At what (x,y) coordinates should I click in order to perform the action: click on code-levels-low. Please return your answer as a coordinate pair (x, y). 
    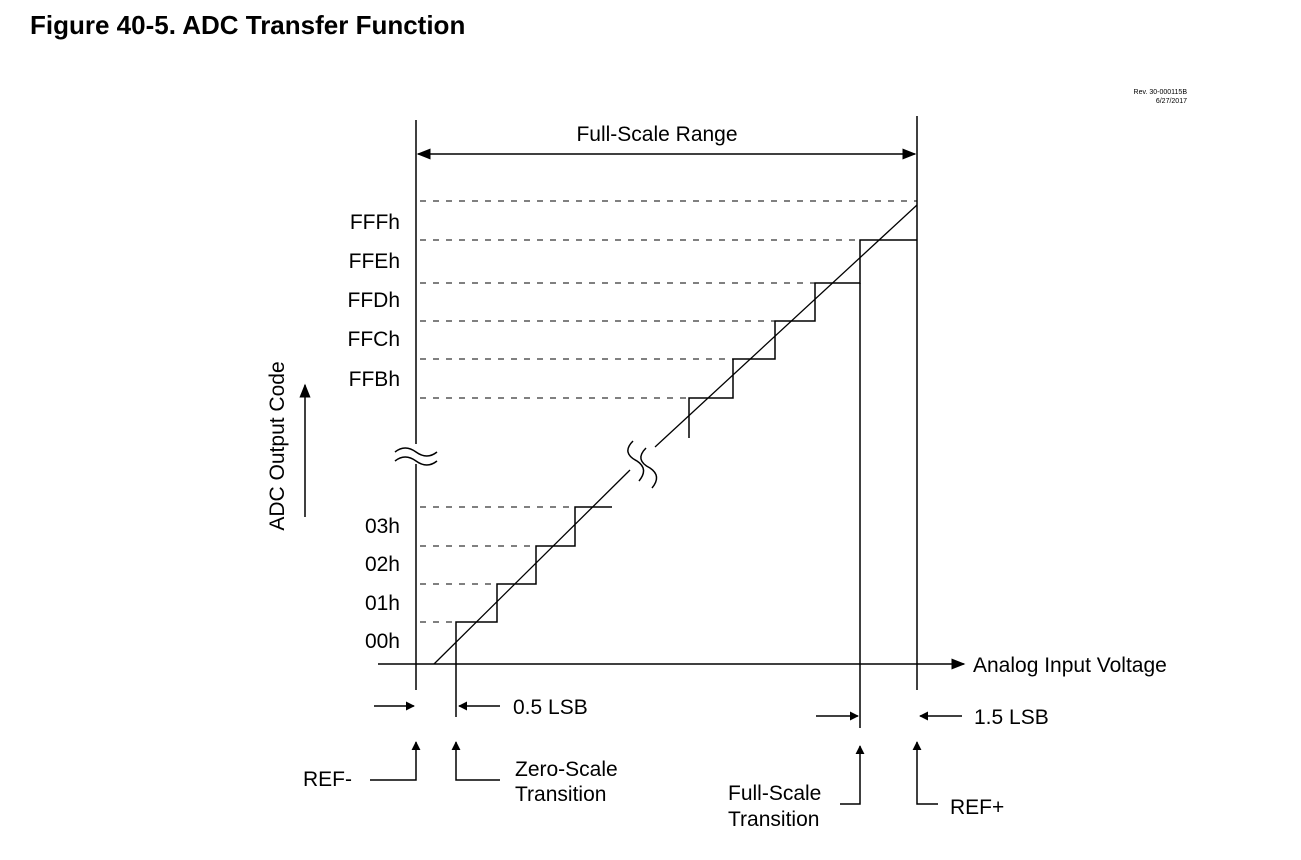
    Looking at the image, I should click on (497, 564).